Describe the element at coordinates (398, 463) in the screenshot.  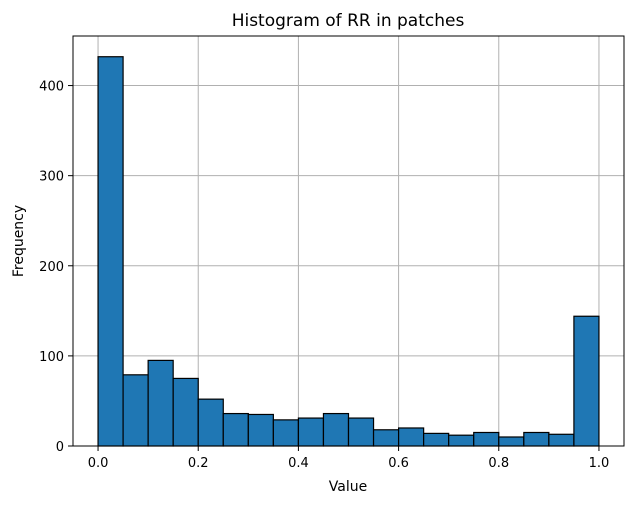
I see `x-tick-label: 0.6` at that location.